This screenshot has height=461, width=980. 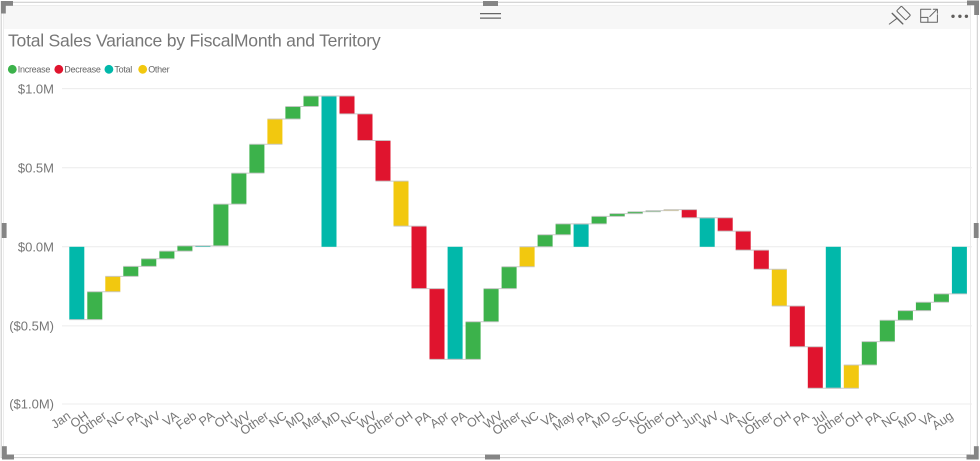 What do you see at coordinates (36, 247) in the screenshot?
I see `svg-text: $0.0M` at bounding box center [36, 247].